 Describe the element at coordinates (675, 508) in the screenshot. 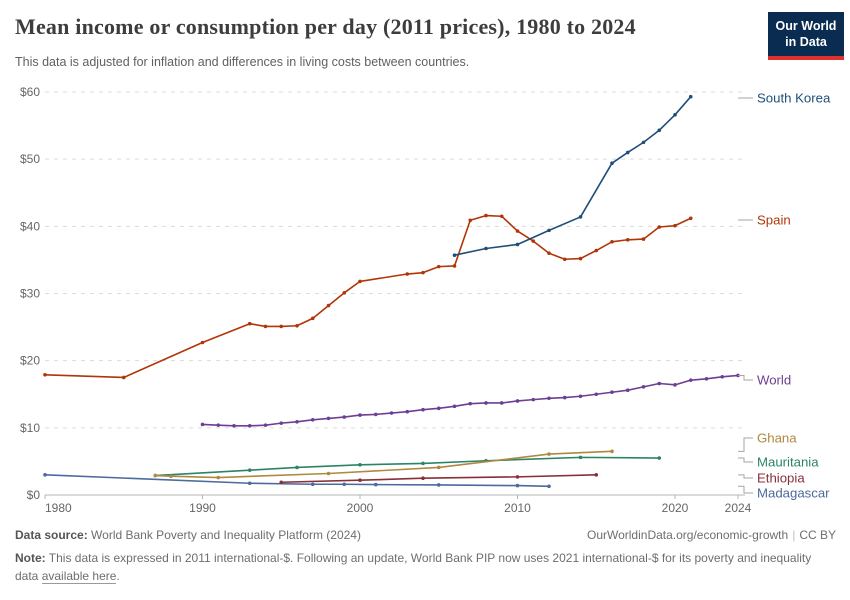

I see `x-tick-label: 2020` at that location.